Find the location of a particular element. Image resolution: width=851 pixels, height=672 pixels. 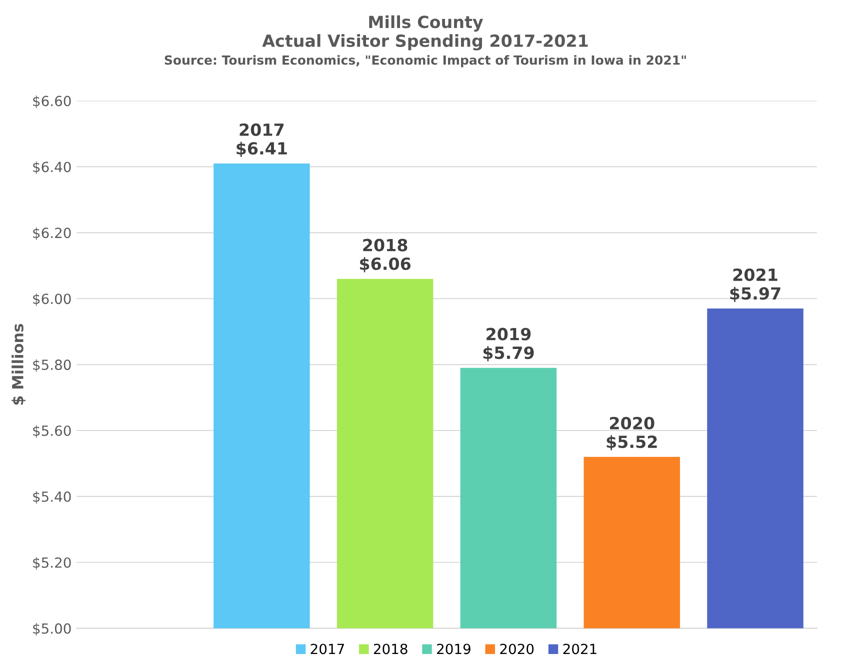

legend-label: 2020 is located at coordinates (517, 649).